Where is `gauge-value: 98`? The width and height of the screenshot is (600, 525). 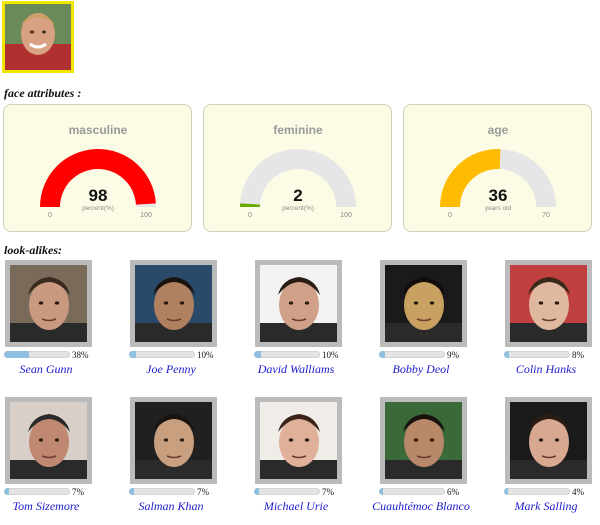 gauge-value: 98 is located at coordinates (98, 195).